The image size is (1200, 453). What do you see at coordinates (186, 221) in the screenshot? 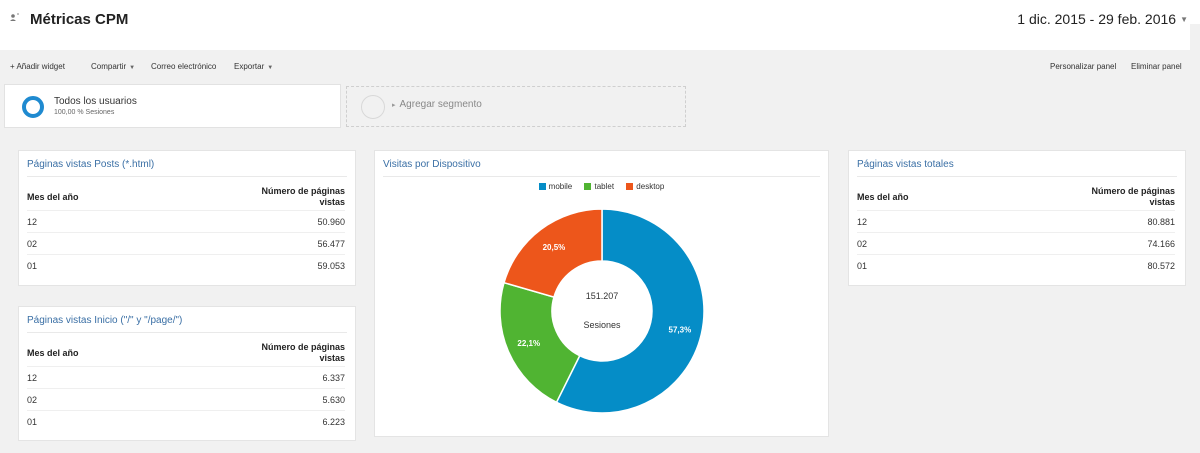
I see `table-row: 12 50.960` at bounding box center [186, 221].